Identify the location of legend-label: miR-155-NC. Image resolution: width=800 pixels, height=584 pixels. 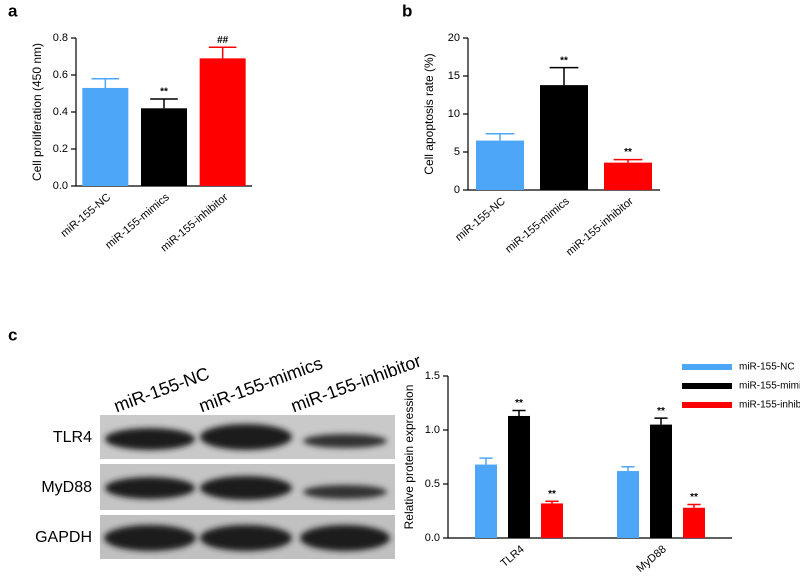
(767, 367).